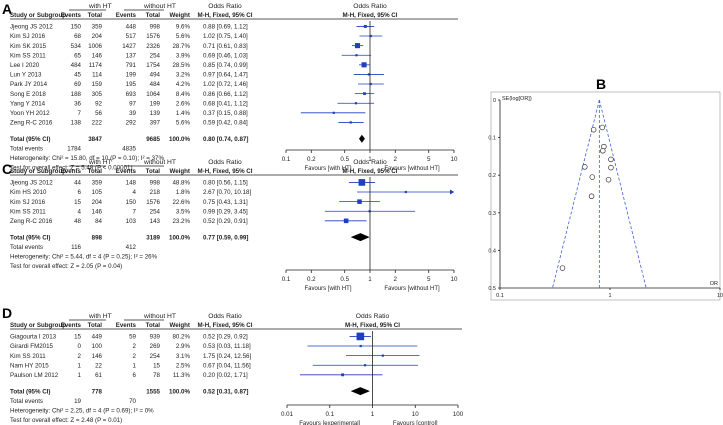  What do you see at coordinates (80, 346) in the screenshot?
I see `events-with: 0` at bounding box center [80, 346].